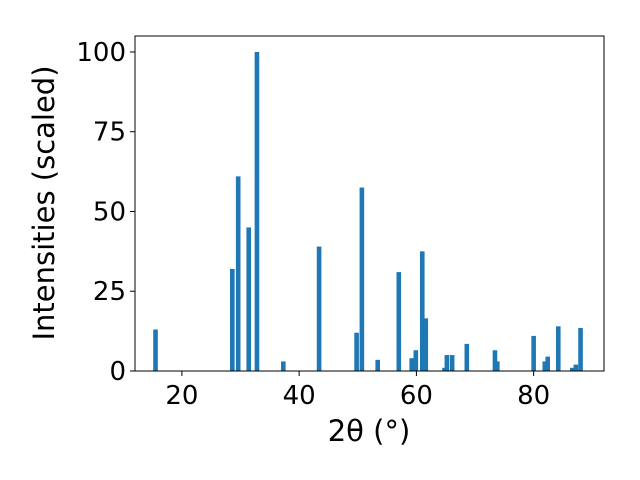  What do you see at coordinates (101, 53) in the screenshot?
I see `y-tick-label: 100` at bounding box center [101, 53].